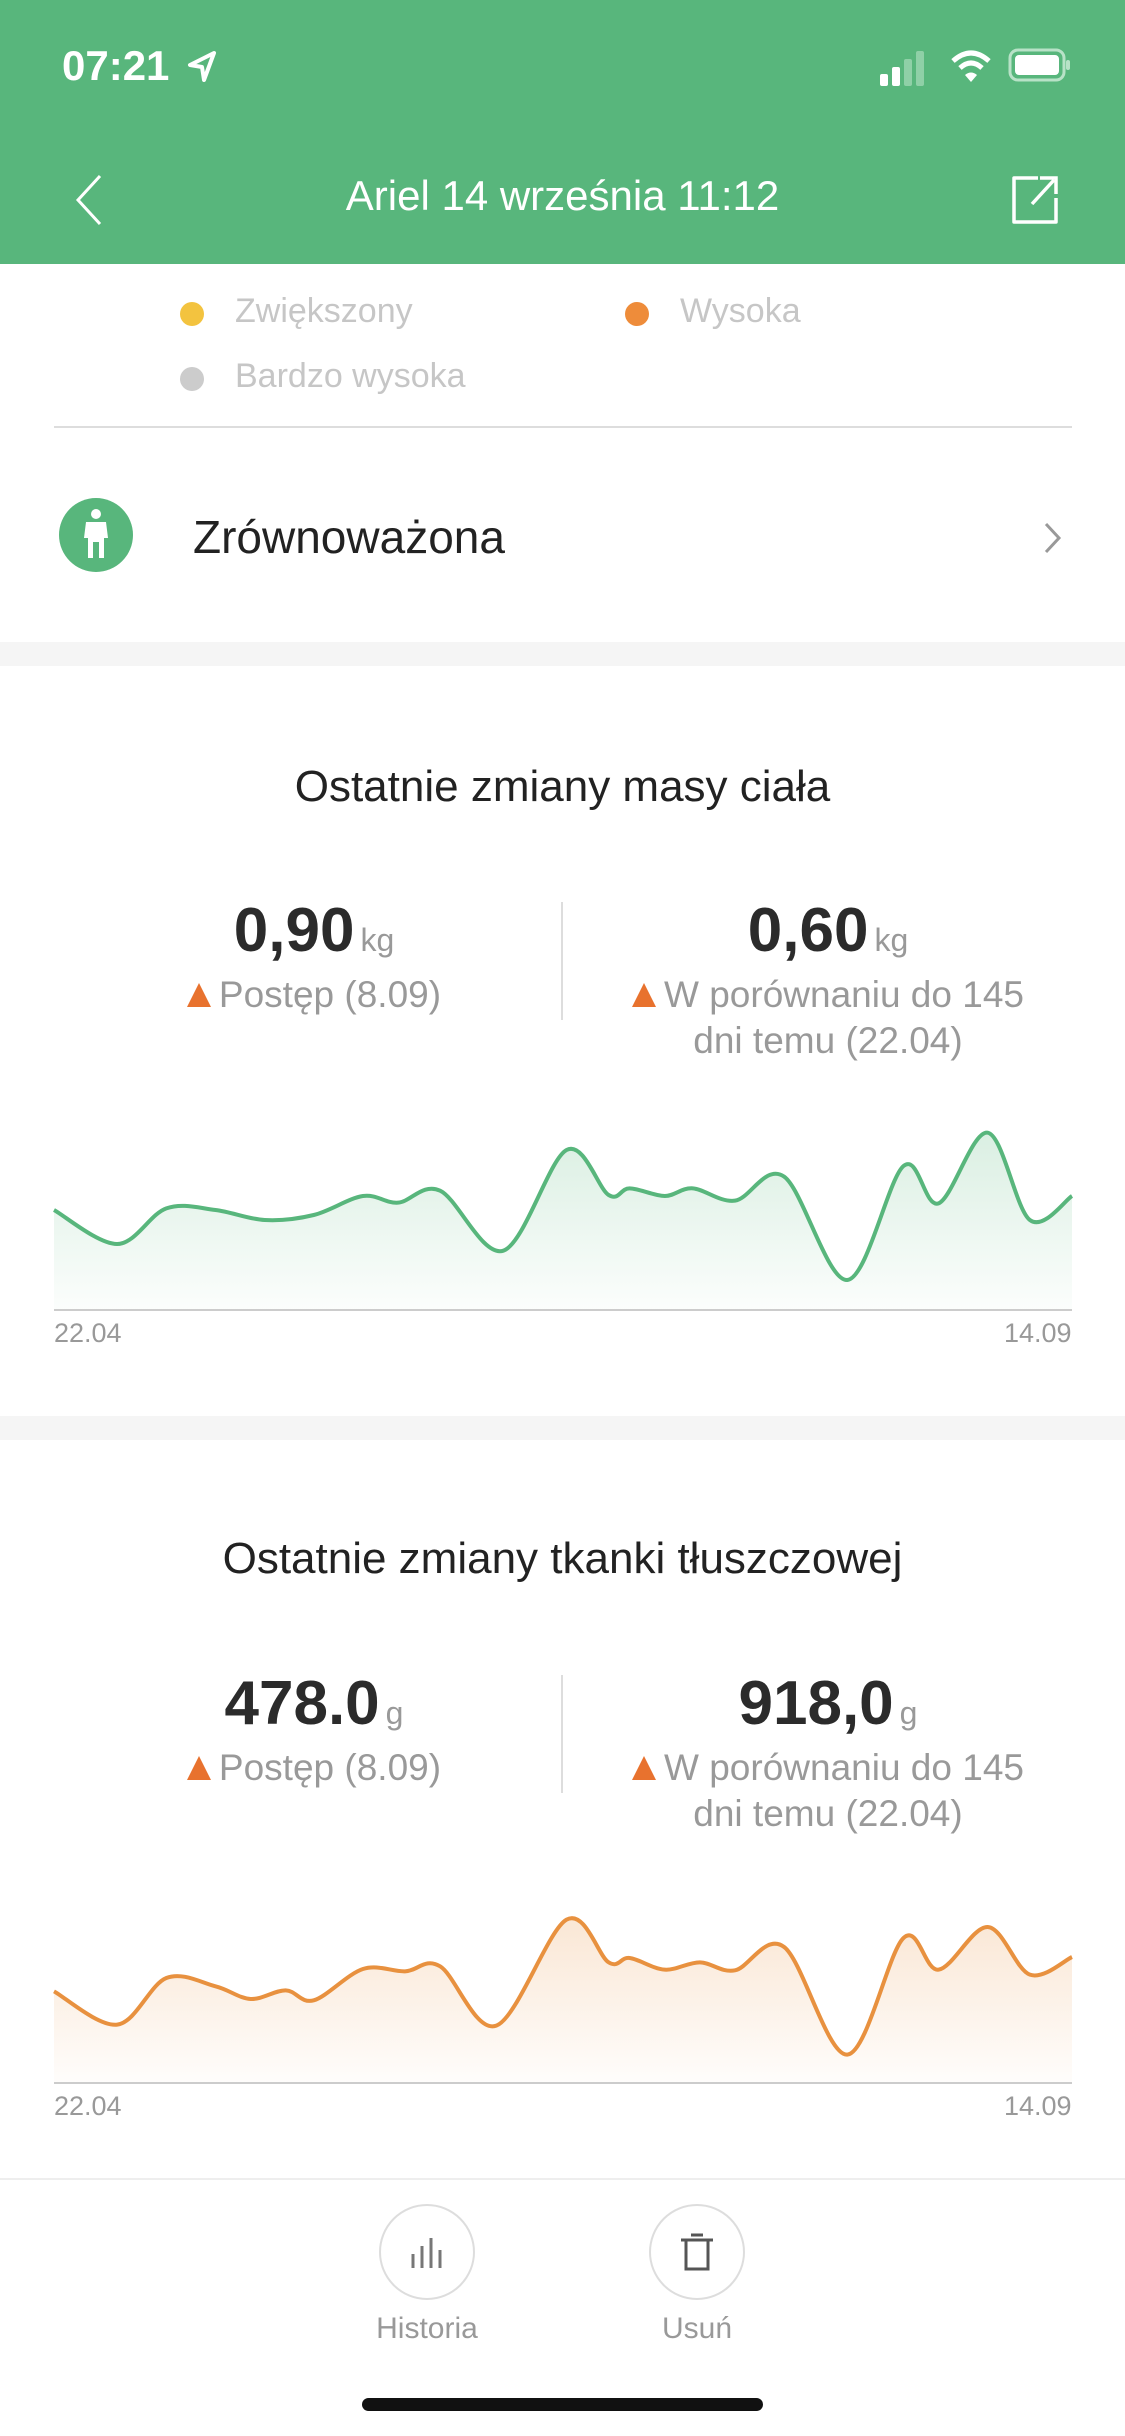  Describe the element at coordinates (844, 994) in the screenshot. I see `weight-compare-note: W porównaniu do 145` at that location.